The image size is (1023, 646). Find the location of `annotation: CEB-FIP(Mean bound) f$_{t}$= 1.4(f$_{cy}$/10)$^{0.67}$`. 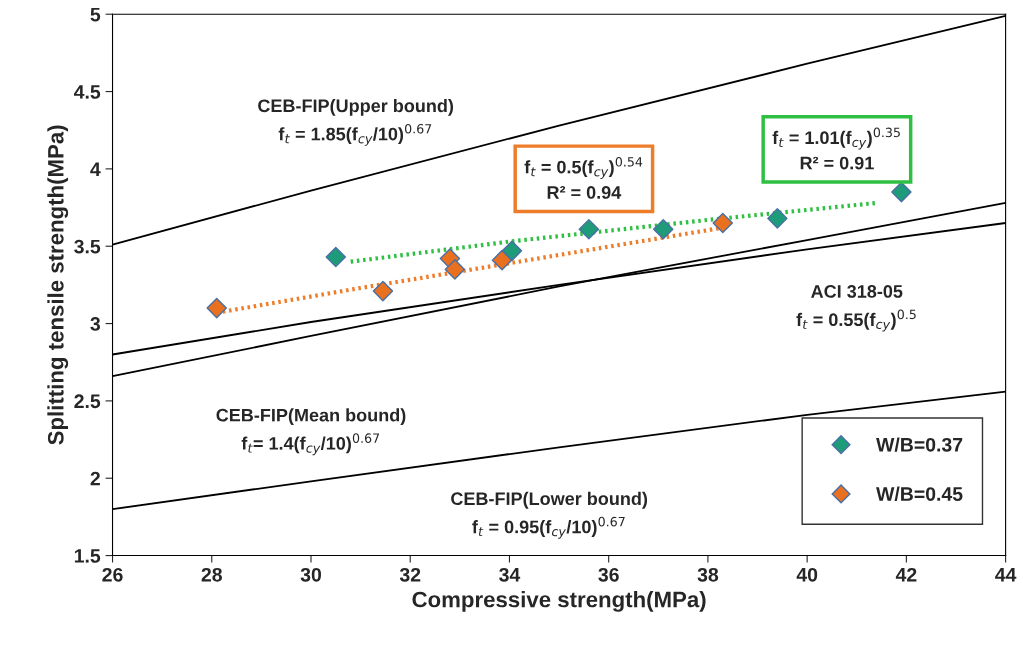

annotation: CEB-FIP(Mean bound) f$_{t}$= 1.4(f$_{cy}$/10)$^{0.67}$ is located at coordinates (311, 432).